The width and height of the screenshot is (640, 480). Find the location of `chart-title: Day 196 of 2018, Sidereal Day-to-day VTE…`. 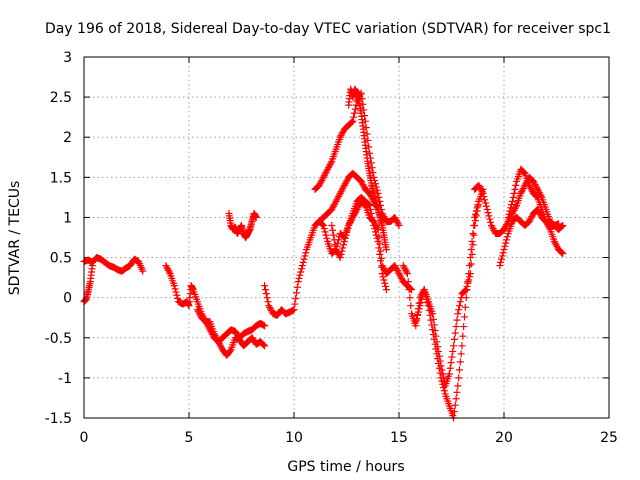

chart-title: Day 196 of 2018, Sidereal Day-to-day VTE… is located at coordinates (328, 29).